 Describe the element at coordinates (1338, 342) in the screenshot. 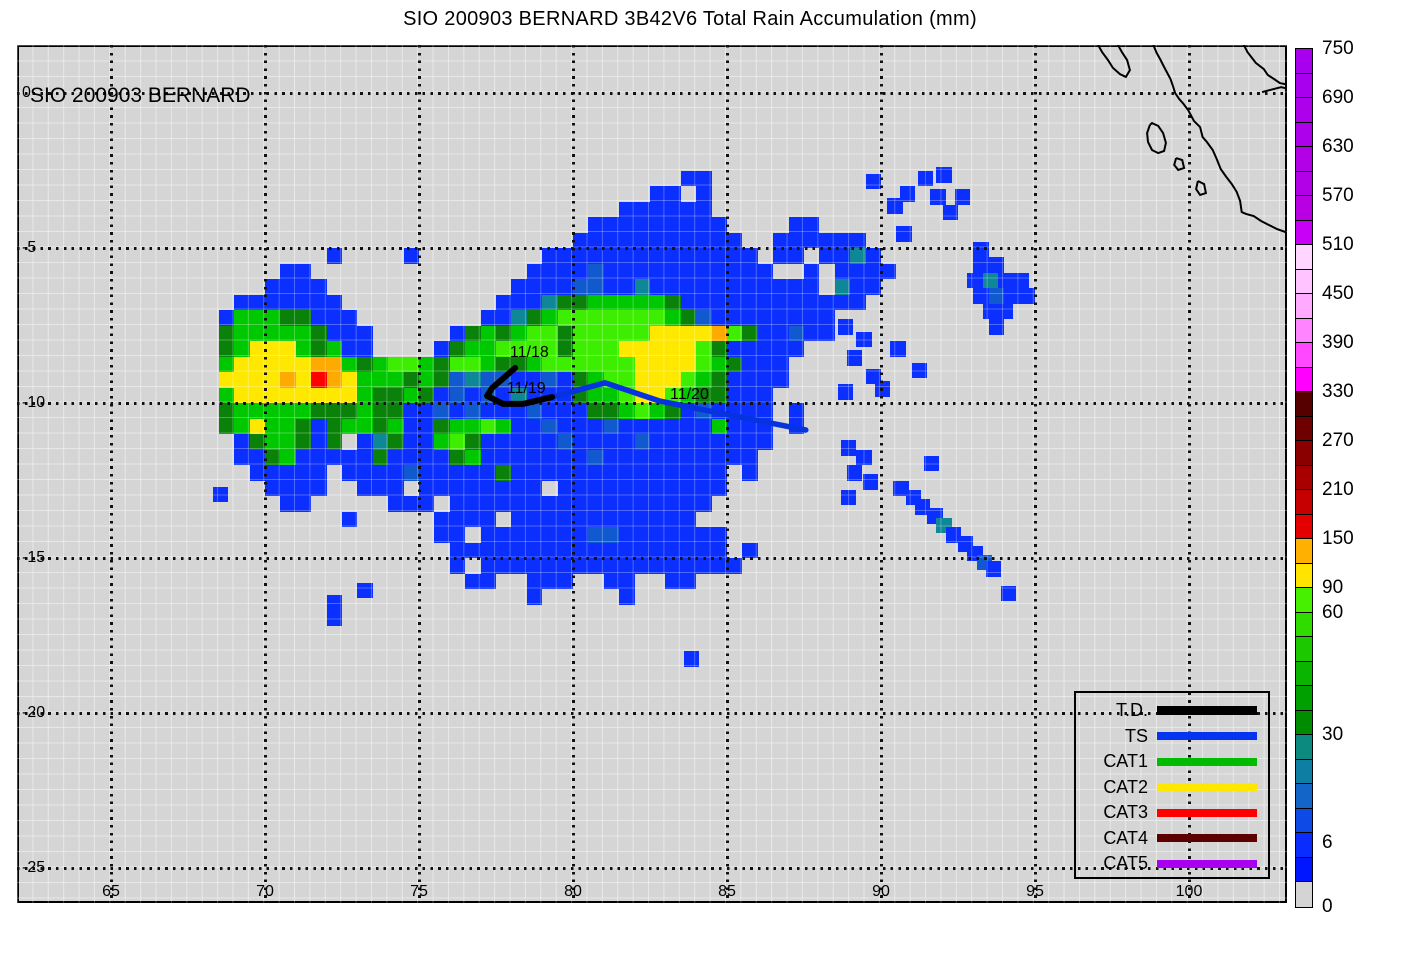

I see `colorbar-label: 390` at that location.